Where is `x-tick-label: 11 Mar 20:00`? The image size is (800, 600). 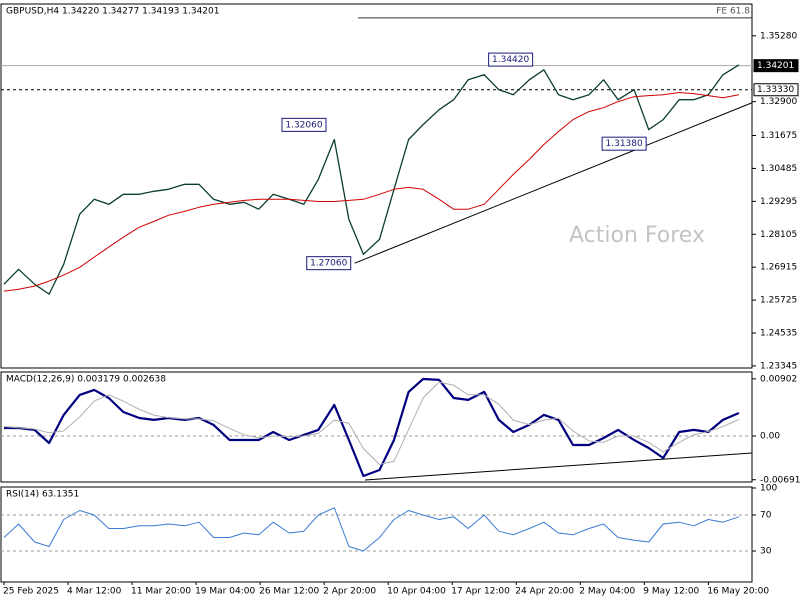
x-tick-label: 11 Mar 20:00 is located at coordinates (161, 592).